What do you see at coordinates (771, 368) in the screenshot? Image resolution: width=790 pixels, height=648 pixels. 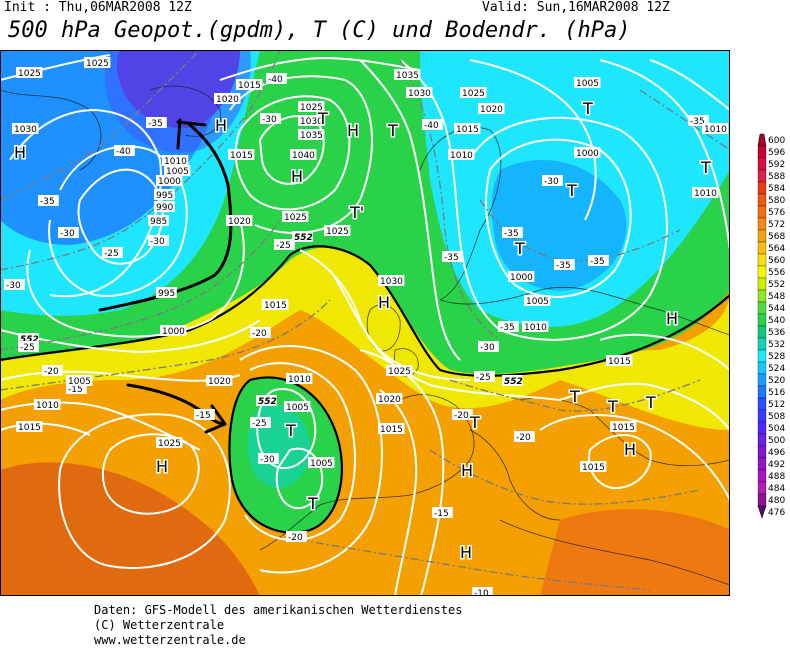 I see `scale-step: 524` at bounding box center [771, 368].